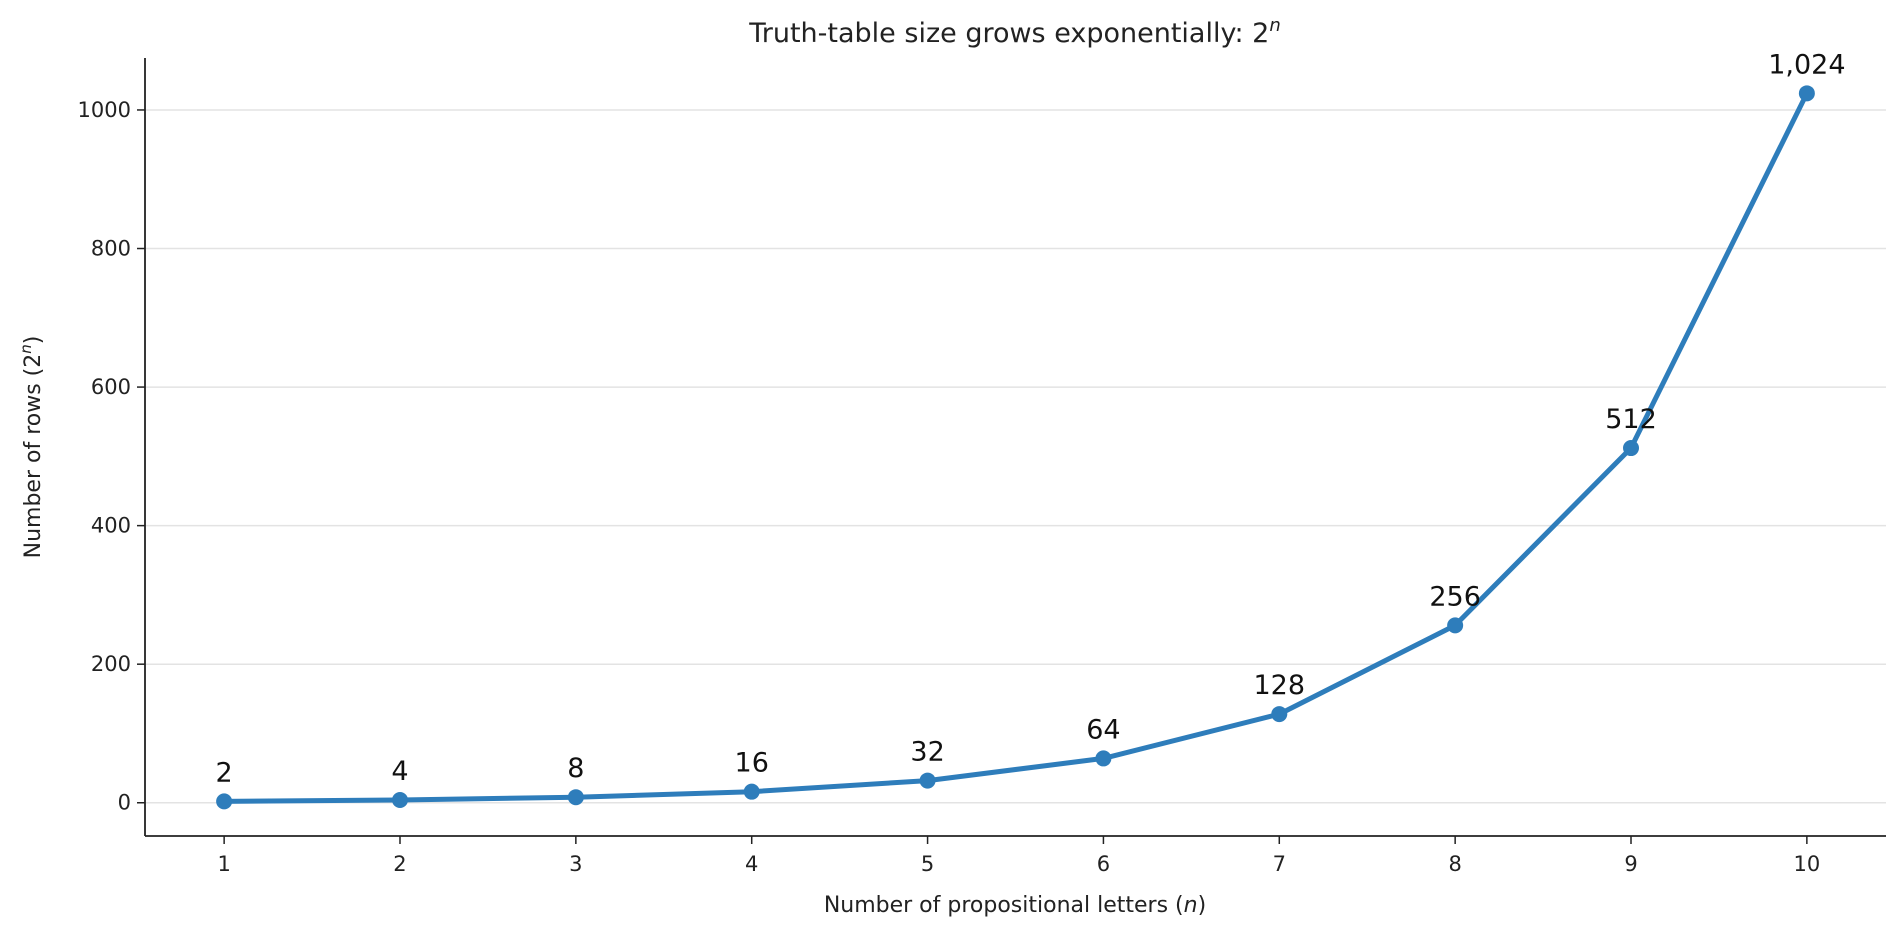 The height and width of the screenshot is (939, 1904). What do you see at coordinates (124, 803) in the screenshot?
I see `y-tick-label: 0` at bounding box center [124, 803].